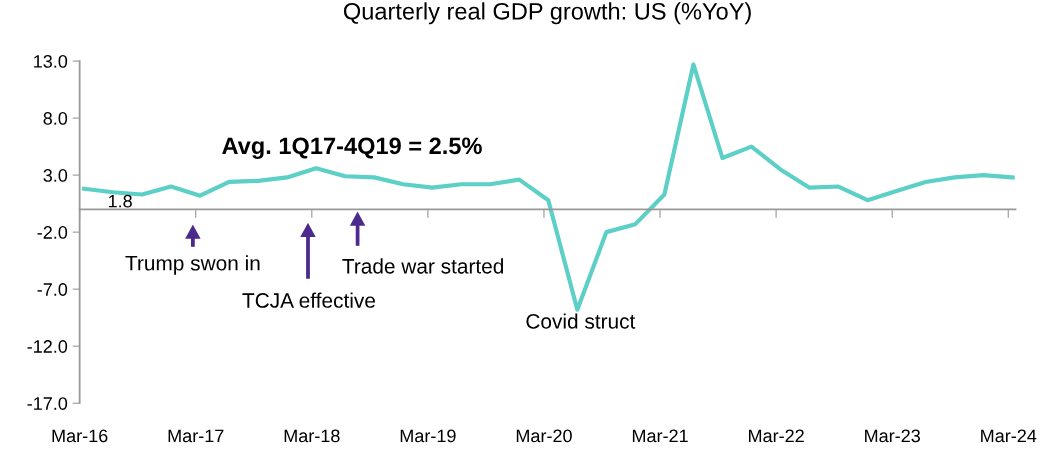  I want to click on chart-title: Quarterly real GDP growth: US (%YoY), so click(547, 13).